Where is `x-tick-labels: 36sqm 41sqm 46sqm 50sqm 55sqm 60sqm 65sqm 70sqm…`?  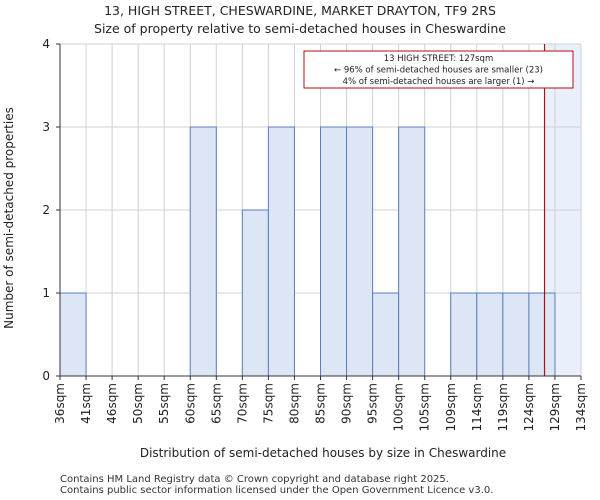
x-tick-labels: 36sqm 41sqm 46sqm 50sqm 55sqm 60sqm 65sqm 70sqm… is located at coordinates (320, 403).